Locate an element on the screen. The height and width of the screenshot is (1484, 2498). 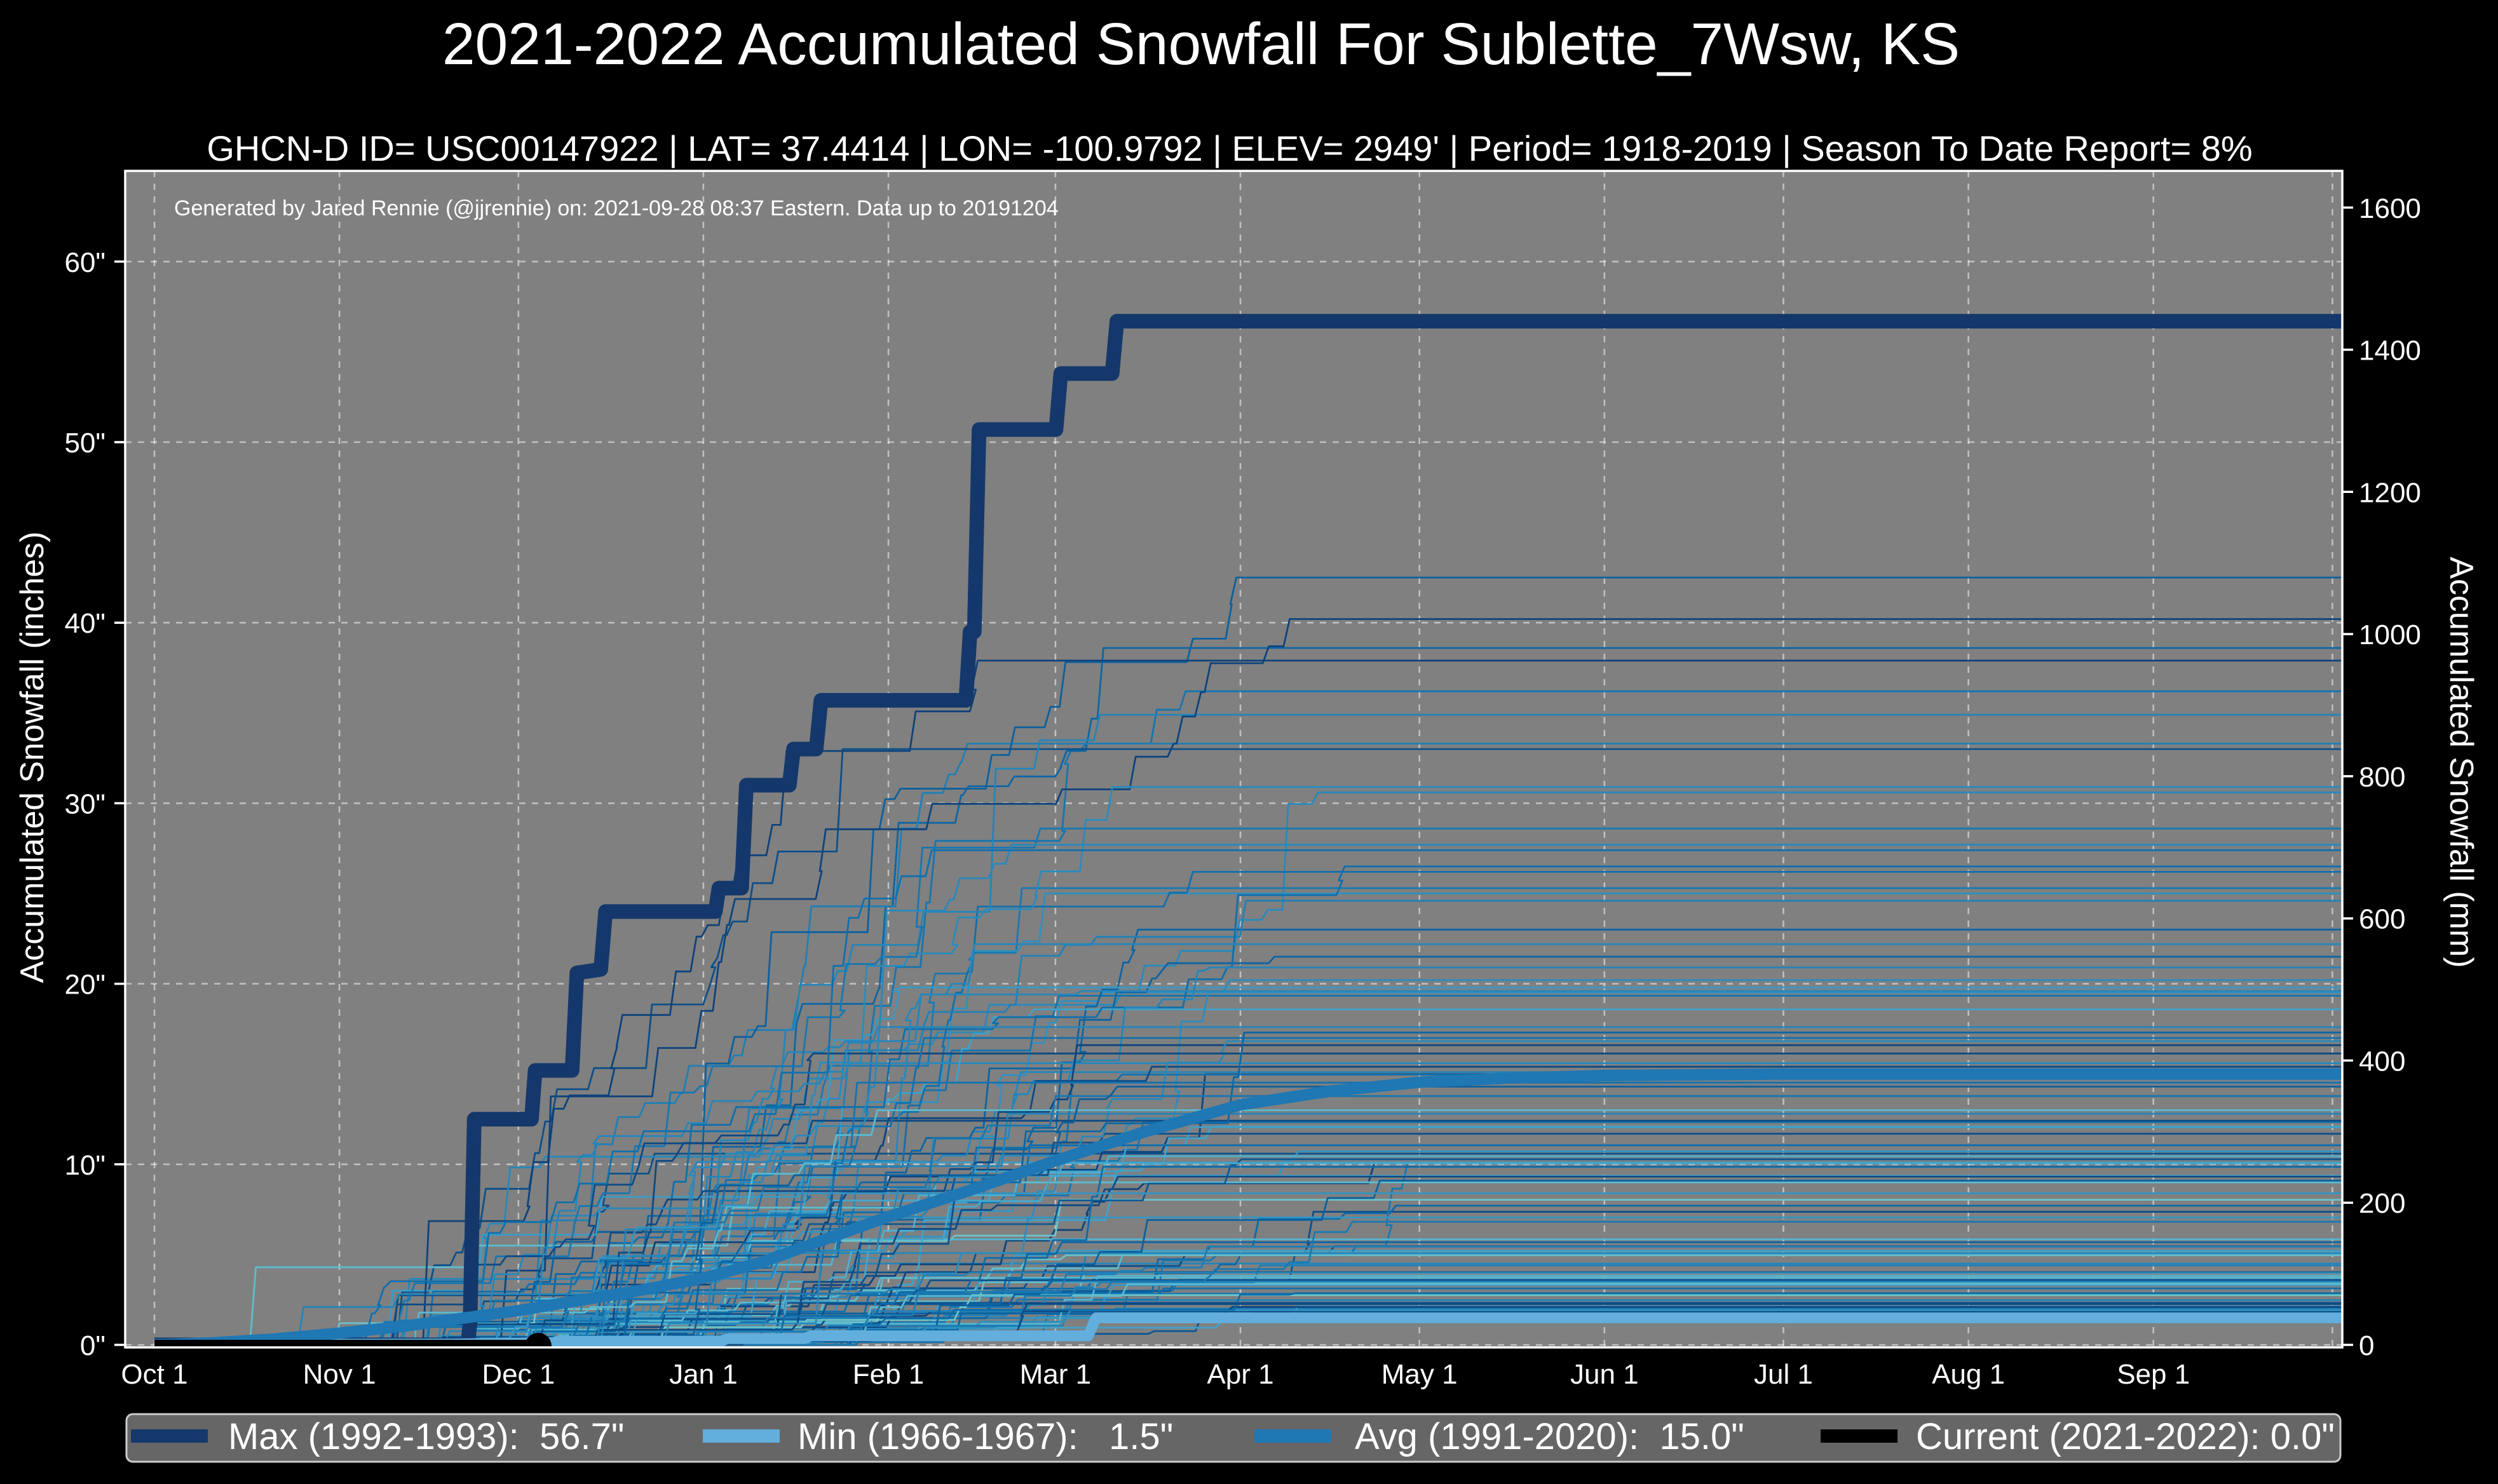
svg-text: 40" is located at coordinates (84, 623).